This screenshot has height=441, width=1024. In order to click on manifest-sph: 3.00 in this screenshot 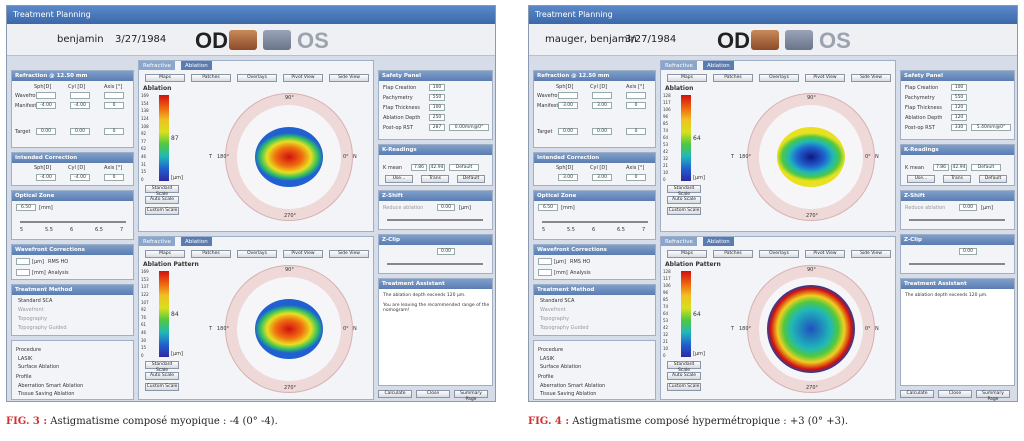, I will do `click(568, 105)`.